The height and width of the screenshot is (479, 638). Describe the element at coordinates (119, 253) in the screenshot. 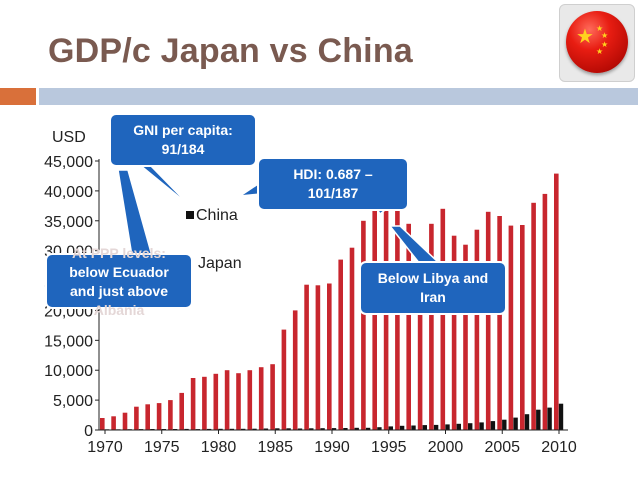

I see `callout-ppp-line1: At PPP levels:` at that location.